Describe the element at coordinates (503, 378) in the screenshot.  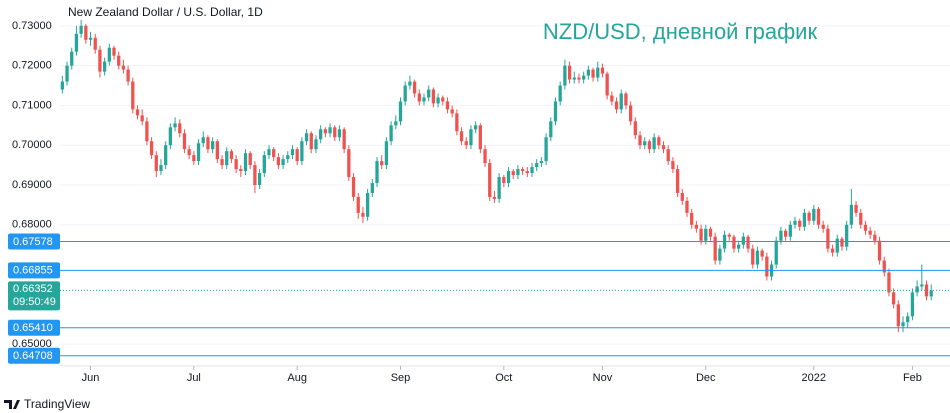
I see `x-tick-label: Oct` at that location.